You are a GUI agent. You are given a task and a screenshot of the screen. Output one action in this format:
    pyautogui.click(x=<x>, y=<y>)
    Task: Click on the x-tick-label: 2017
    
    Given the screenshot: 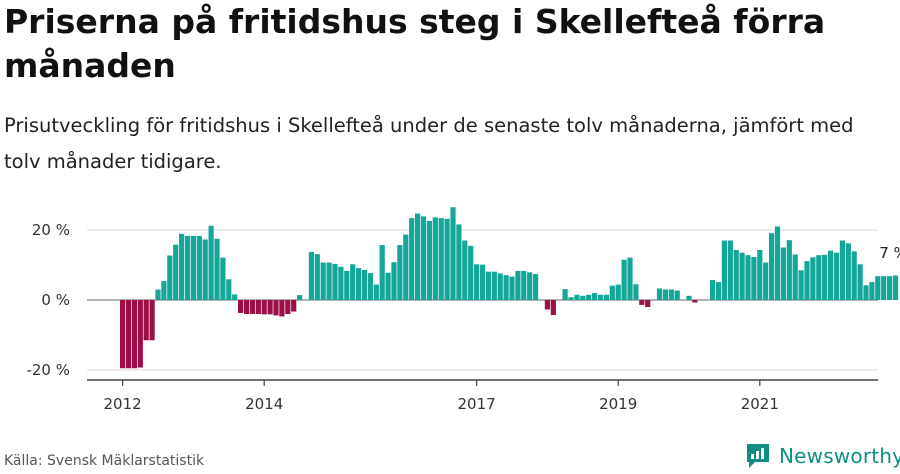 What is the action you would take?
    pyautogui.click(x=477, y=404)
    